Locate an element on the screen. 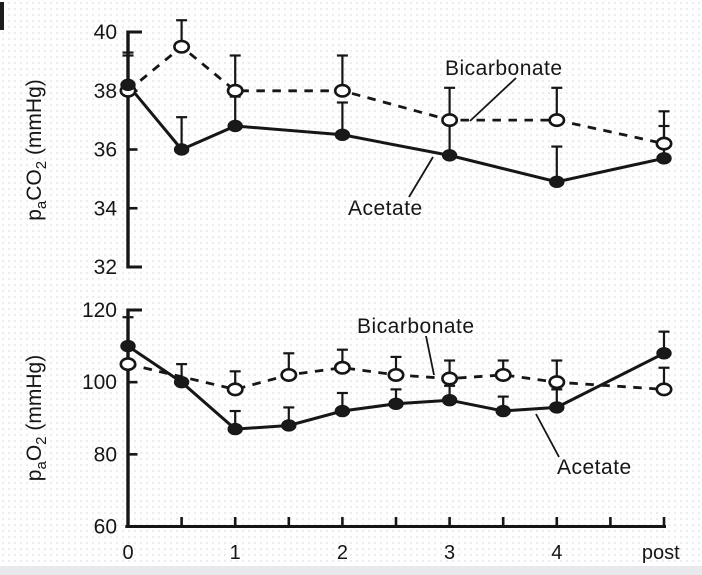  y-tick-label: 100 is located at coordinates (99, 382).